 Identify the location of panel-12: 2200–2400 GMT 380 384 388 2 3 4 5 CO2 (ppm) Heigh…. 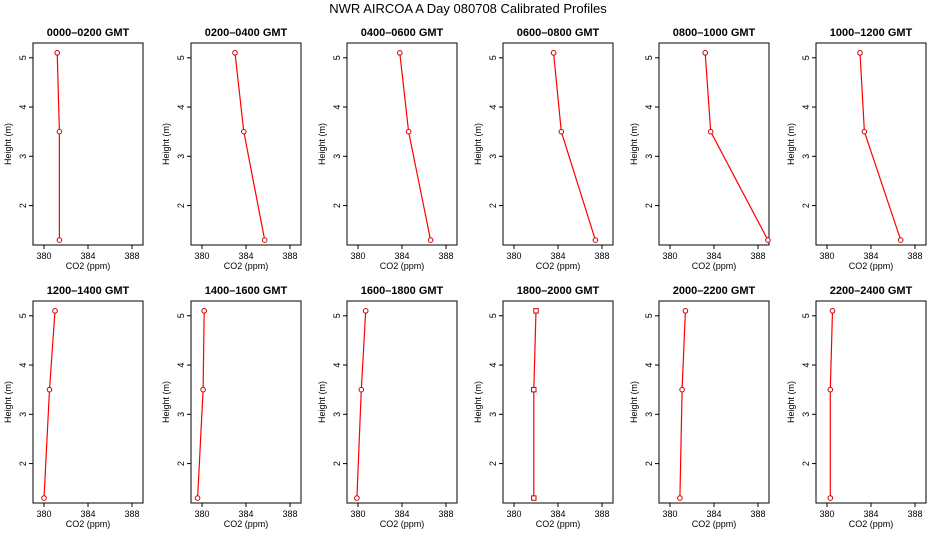
(856, 407).